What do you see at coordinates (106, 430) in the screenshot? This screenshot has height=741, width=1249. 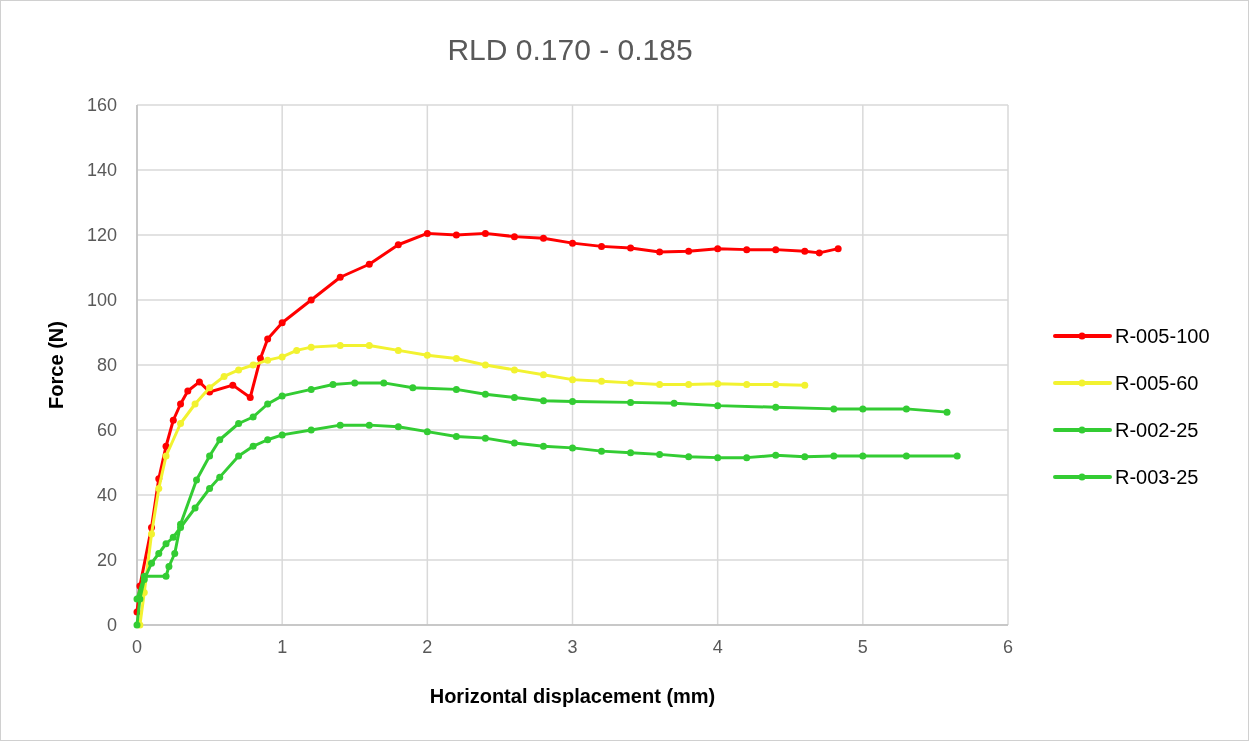 I see `y-tick-label: 60` at bounding box center [106, 430].